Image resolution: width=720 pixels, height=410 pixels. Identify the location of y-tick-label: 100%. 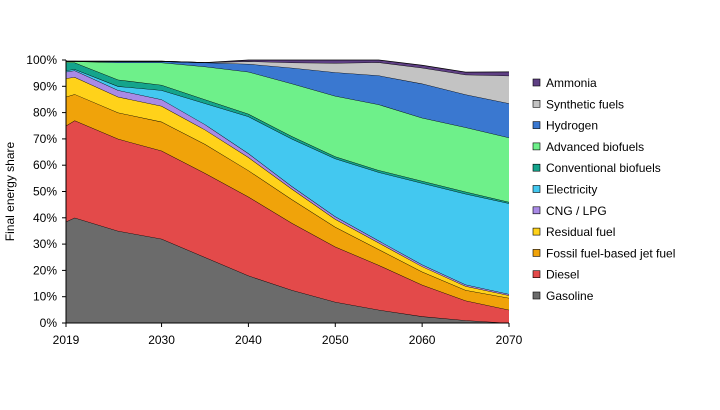
(41, 60).